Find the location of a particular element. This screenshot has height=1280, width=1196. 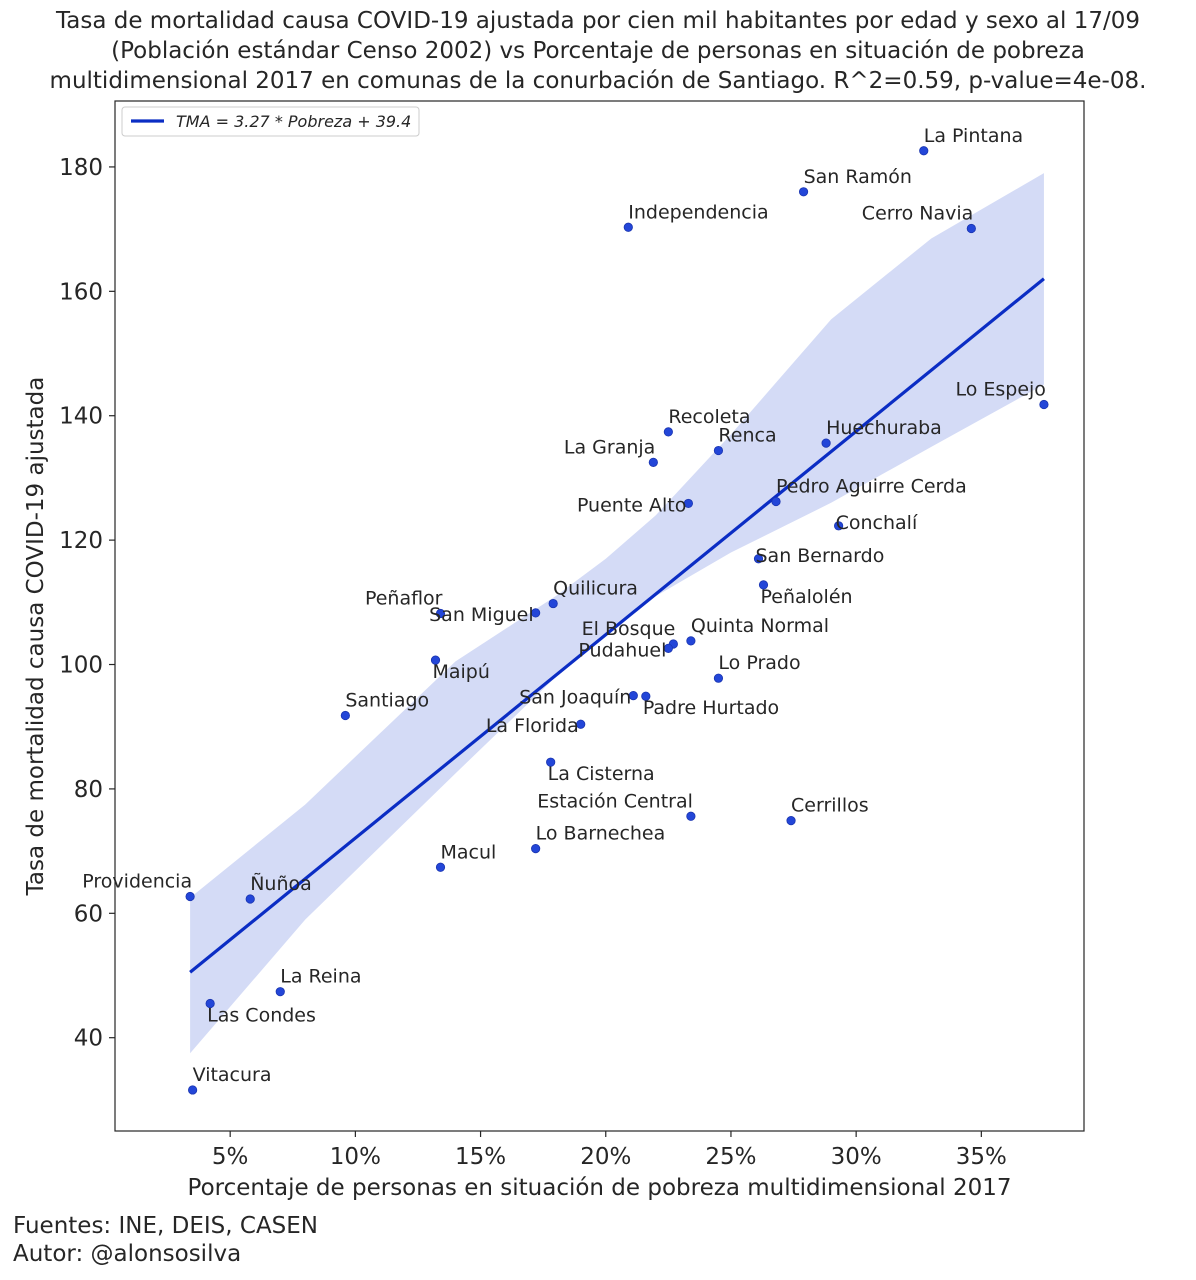

point-label: Padre Hurtado is located at coordinates (711, 708).